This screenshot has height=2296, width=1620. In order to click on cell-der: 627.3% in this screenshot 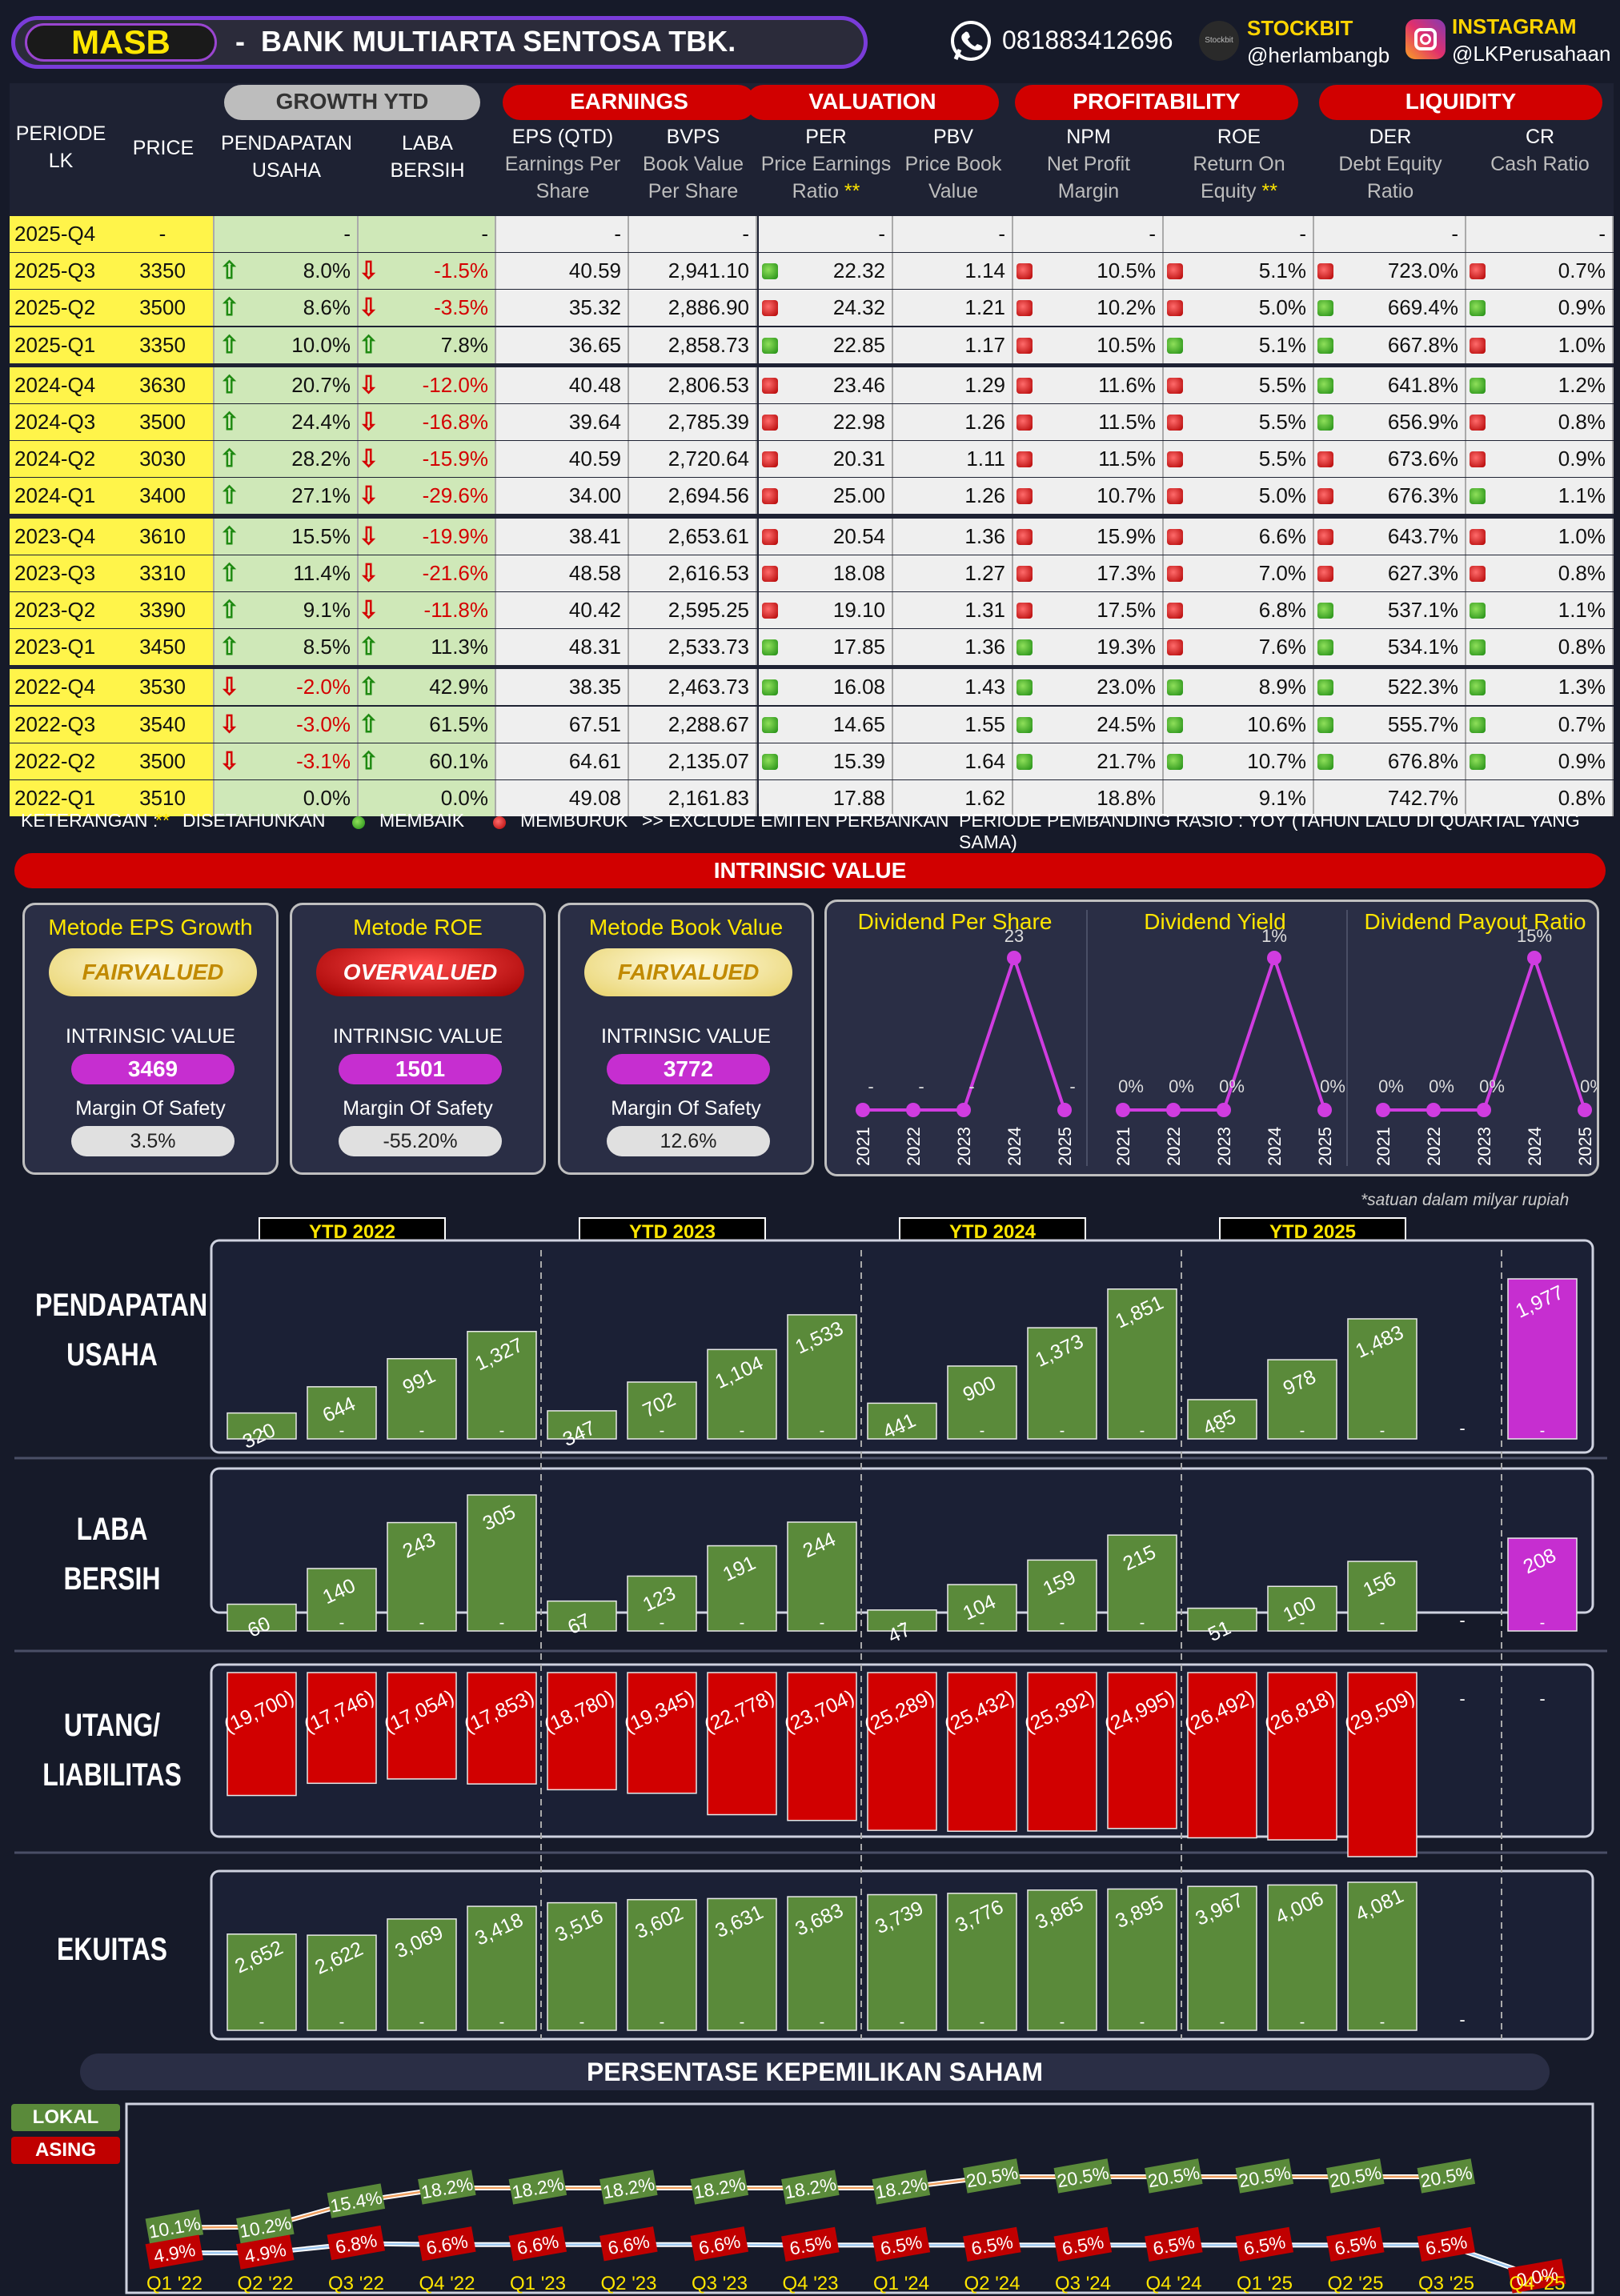, I will do `click(1390, 573)`.